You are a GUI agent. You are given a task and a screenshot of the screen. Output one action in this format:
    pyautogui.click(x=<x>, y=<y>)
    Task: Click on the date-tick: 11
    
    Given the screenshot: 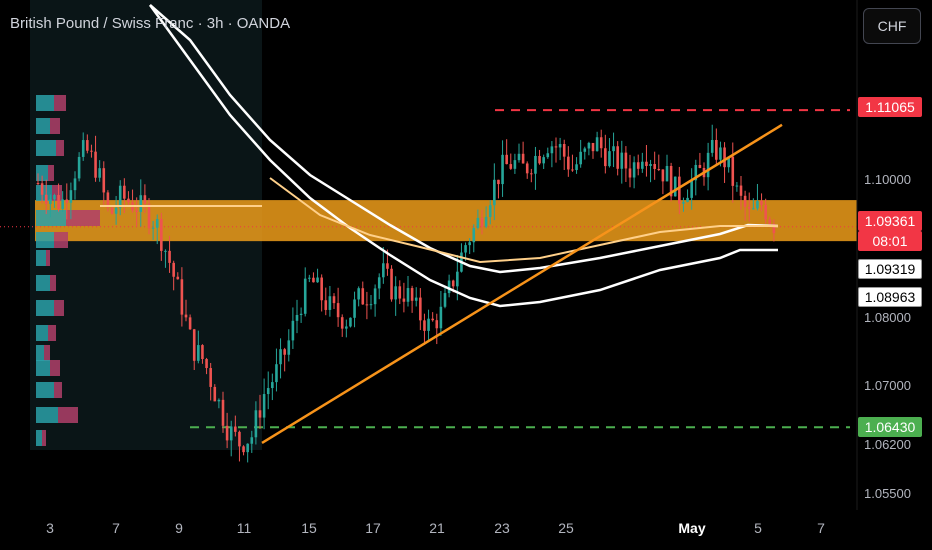 What is the action you would take?
    pyautogui.click(x=244, y=528)
    